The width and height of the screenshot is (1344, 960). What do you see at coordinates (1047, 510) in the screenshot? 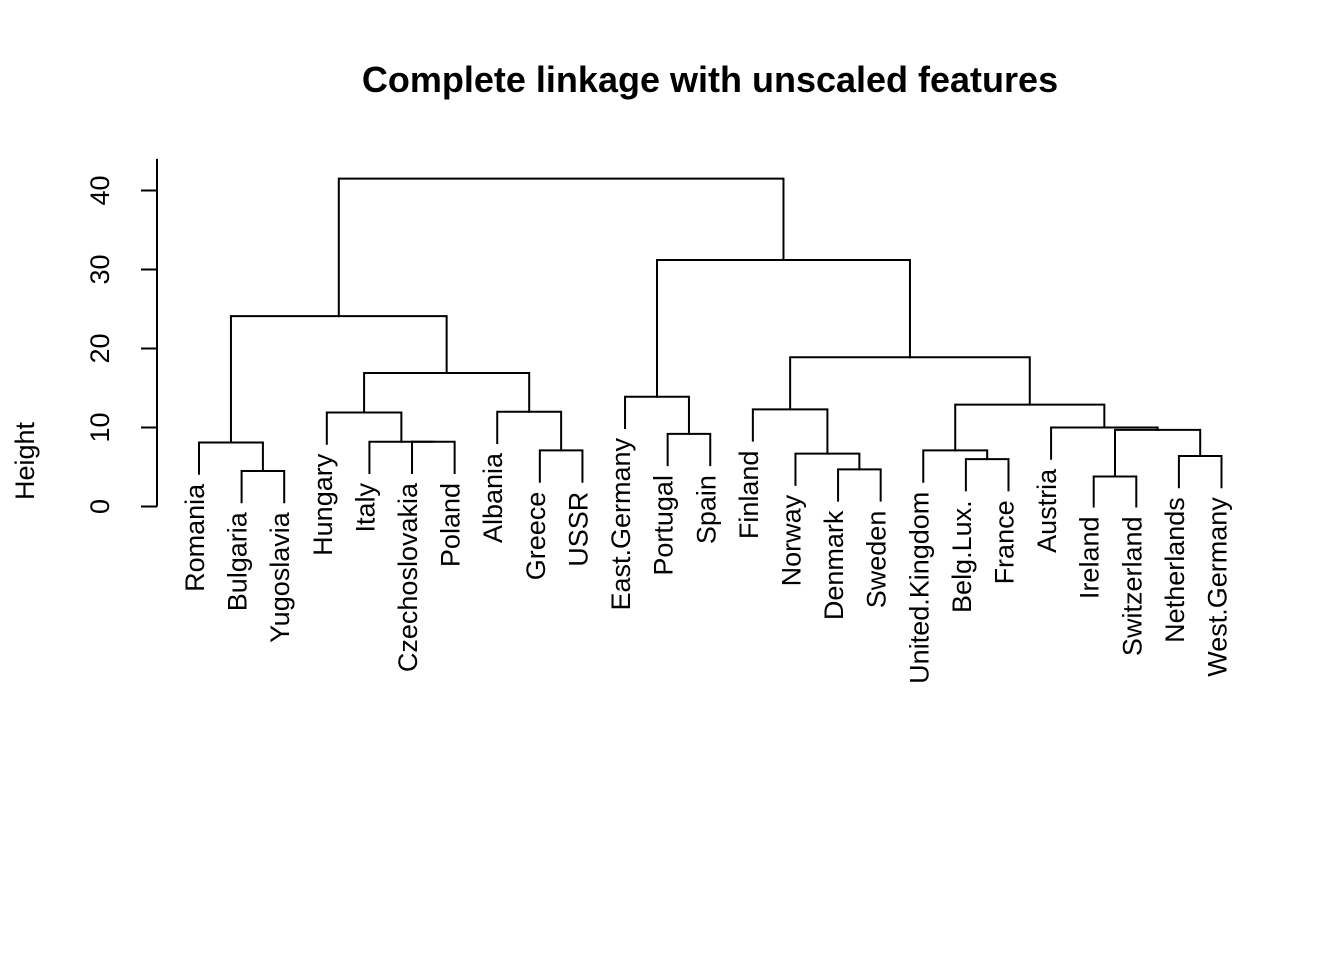
I see `leaf-label: Austria` at bounding box center [1047, 510].